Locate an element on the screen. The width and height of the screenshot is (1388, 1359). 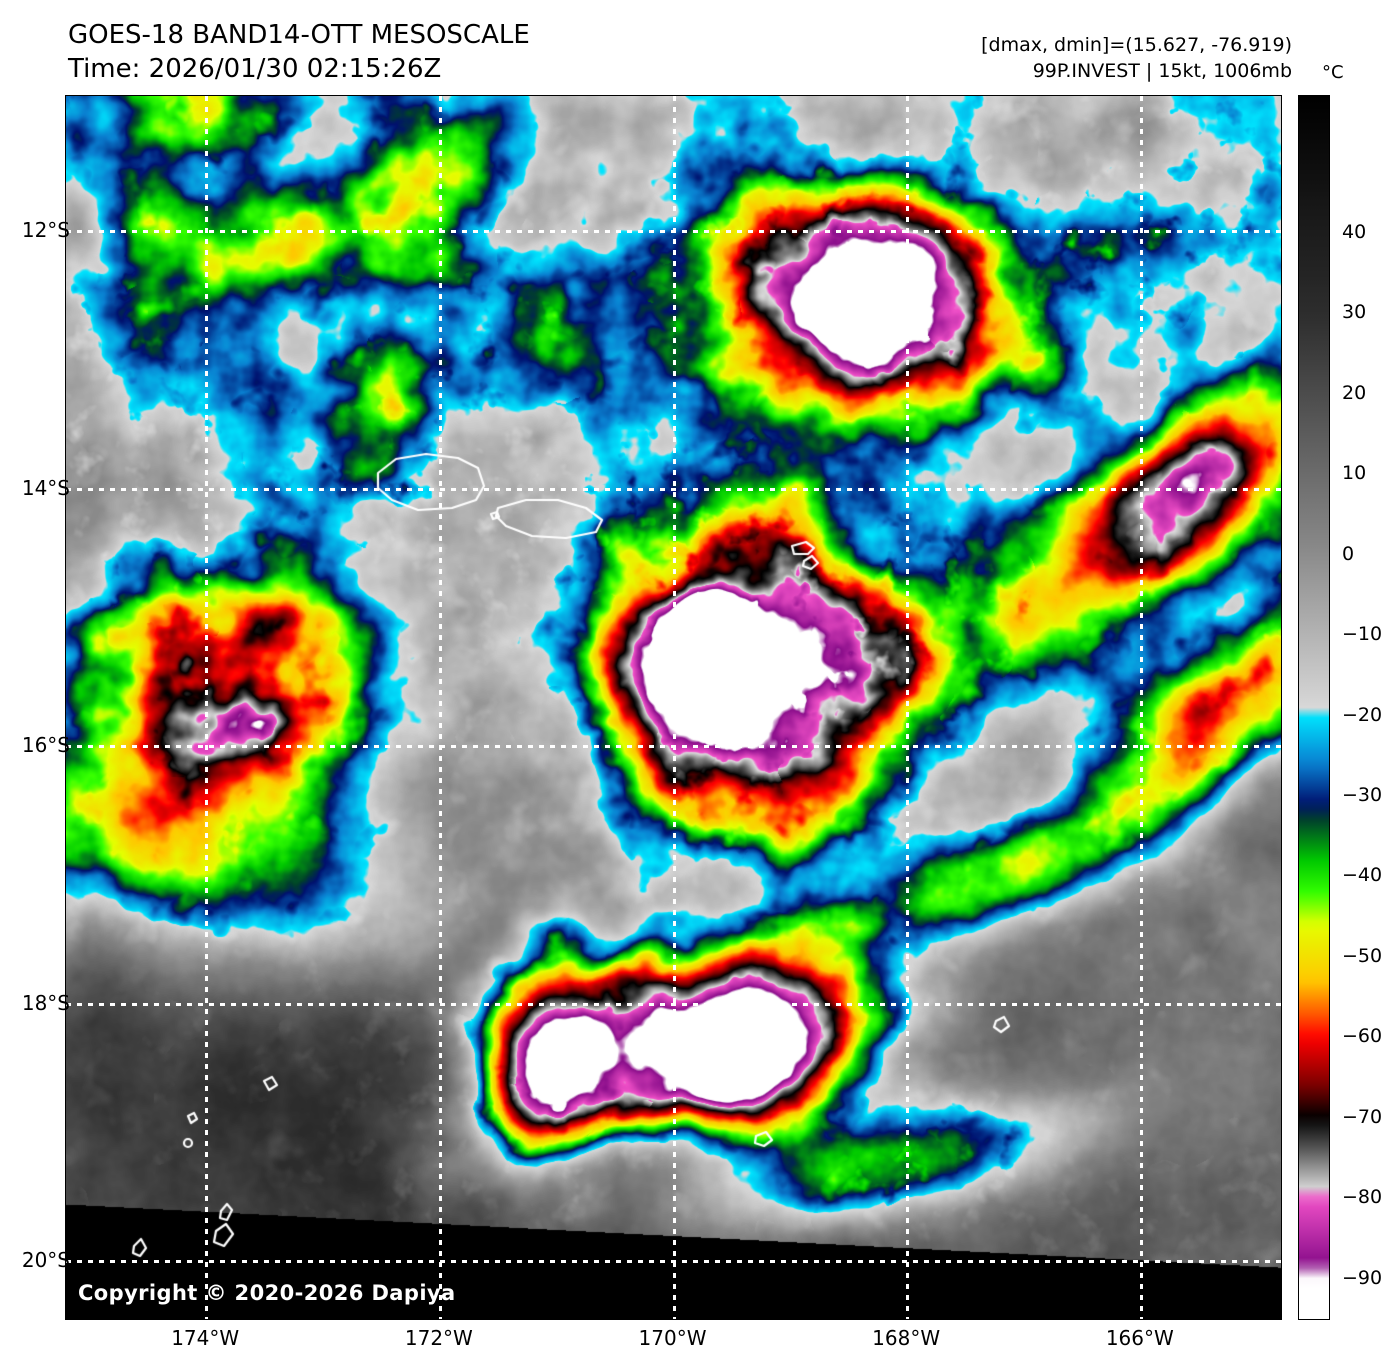
colorbar-tick--90: −90 is located at coordinates (1362, 1277).